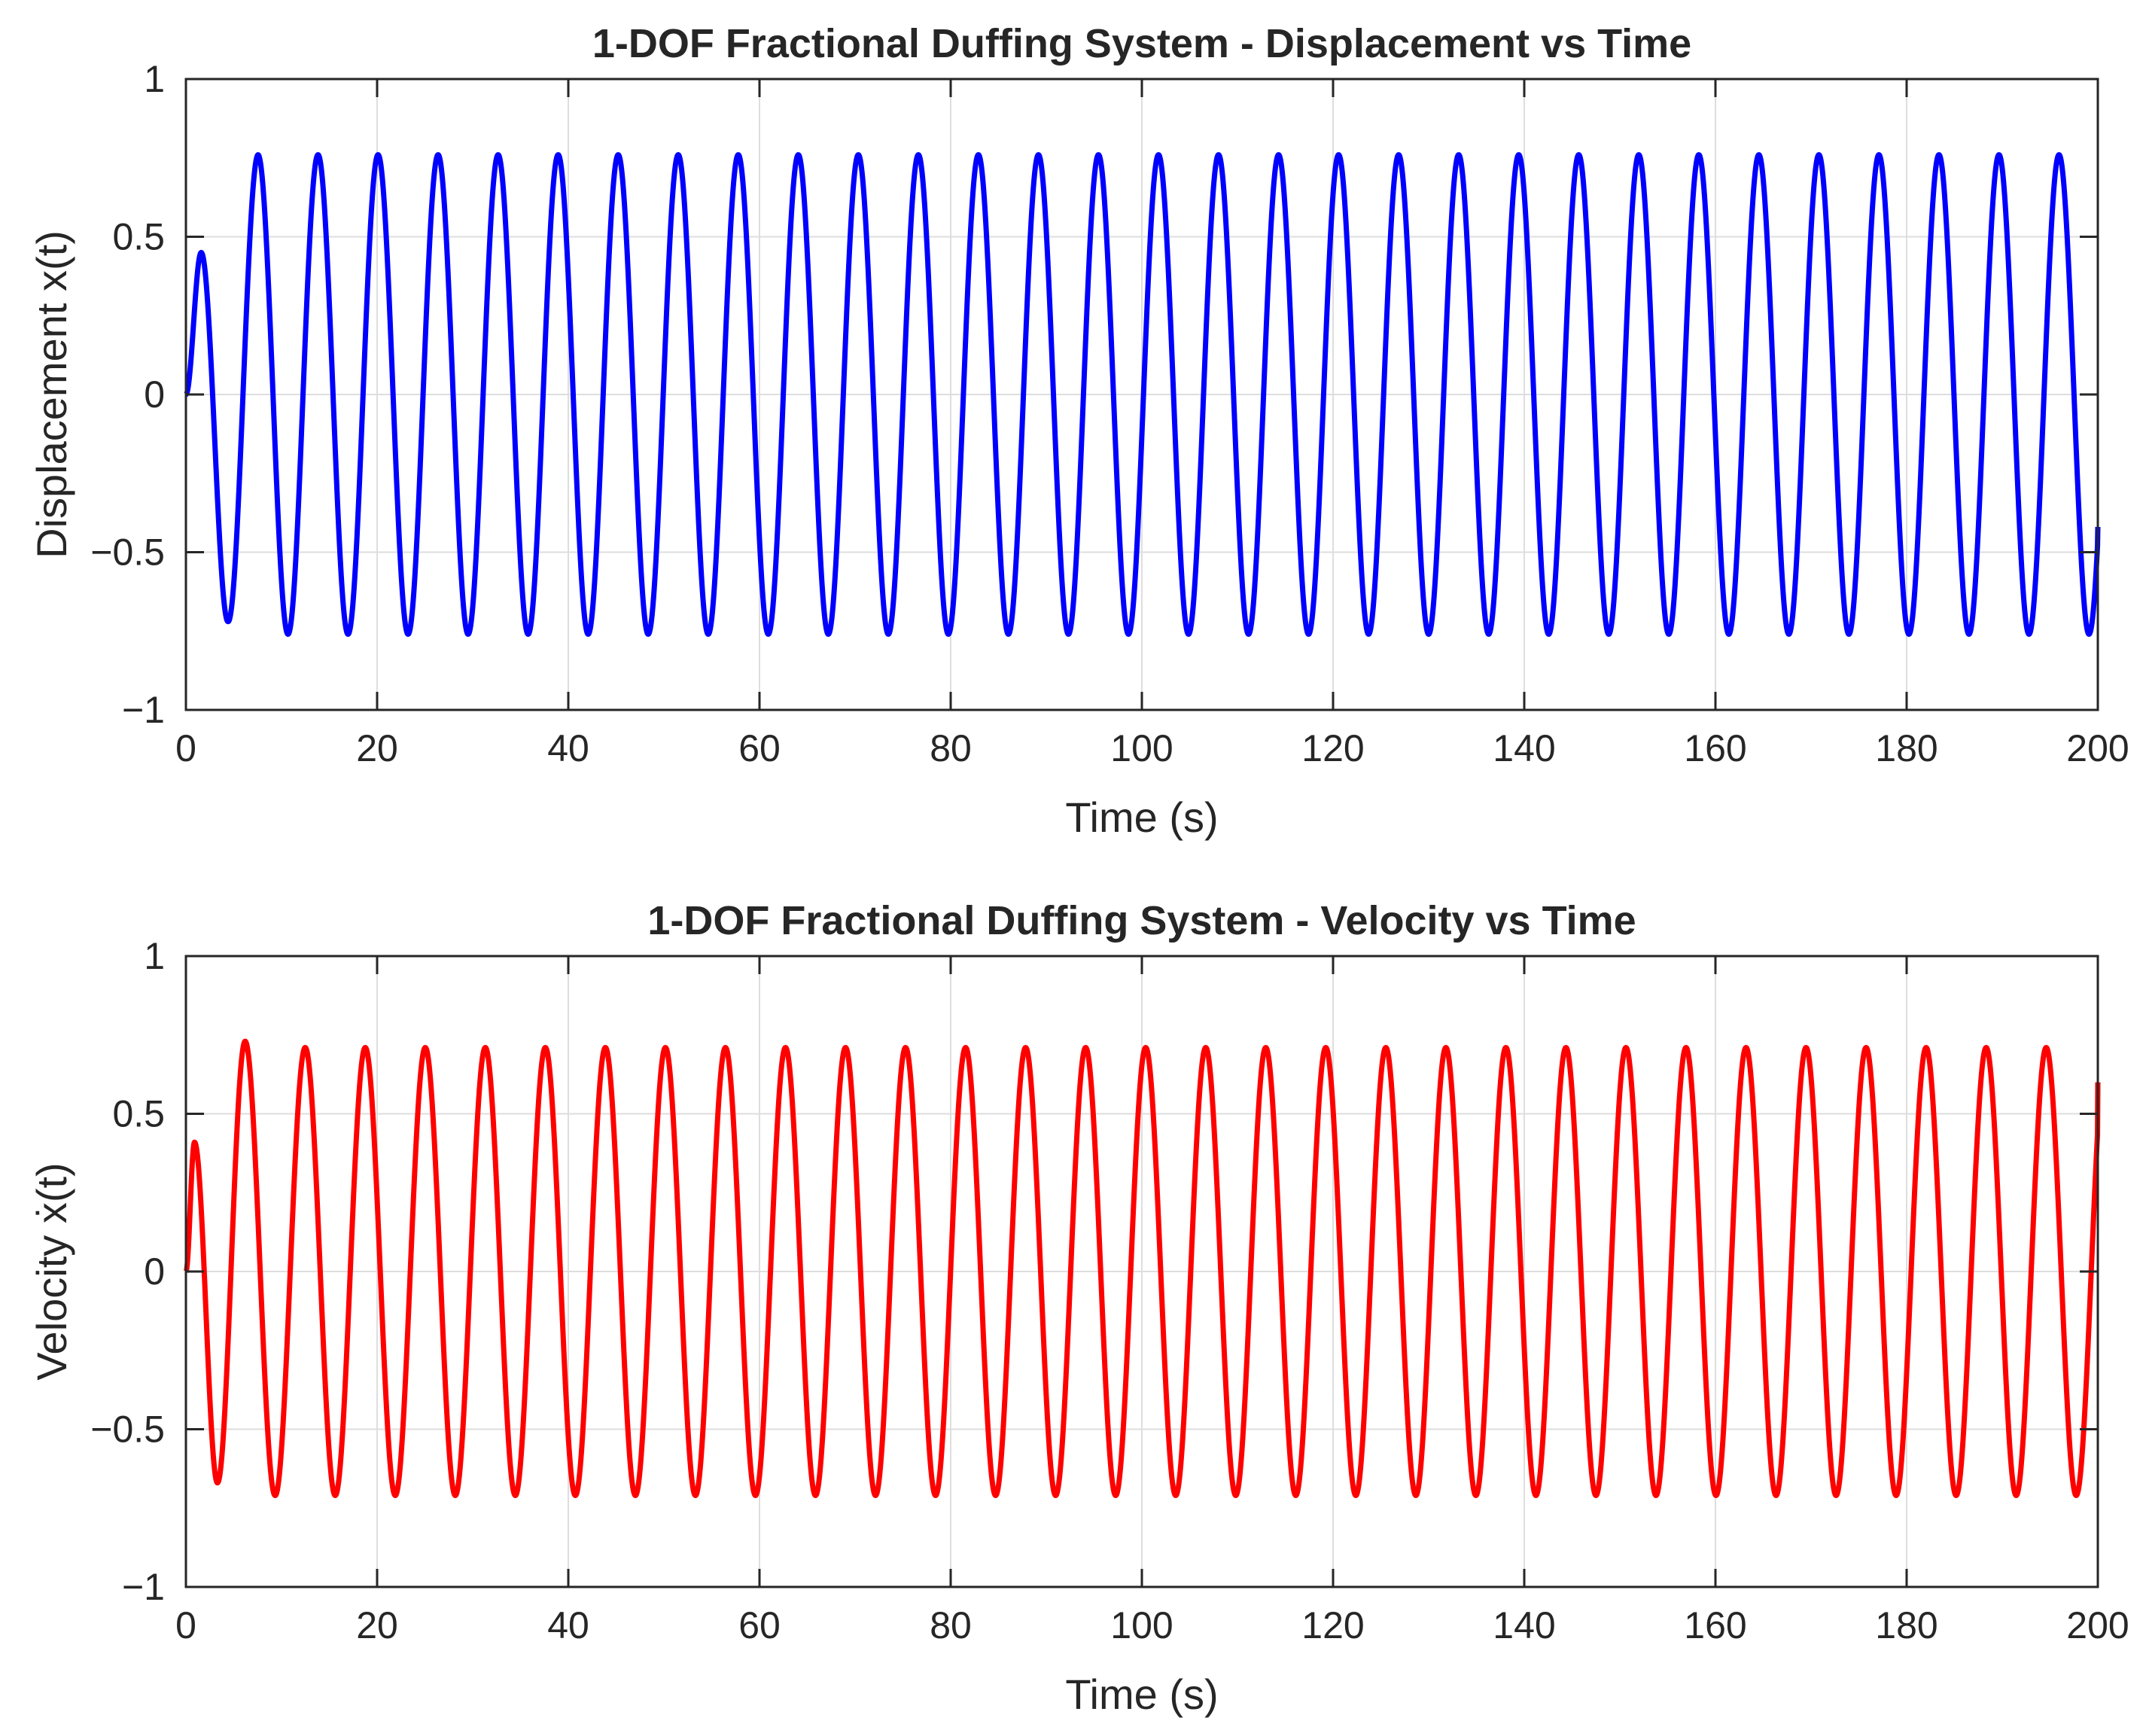 The width and height of the screenshot is (2146, 1736). What do you see at coordinates (760, 1625) in the screenshot?
I see `velocity-x-tick-label: 60` at bounding box center [760, 1625].